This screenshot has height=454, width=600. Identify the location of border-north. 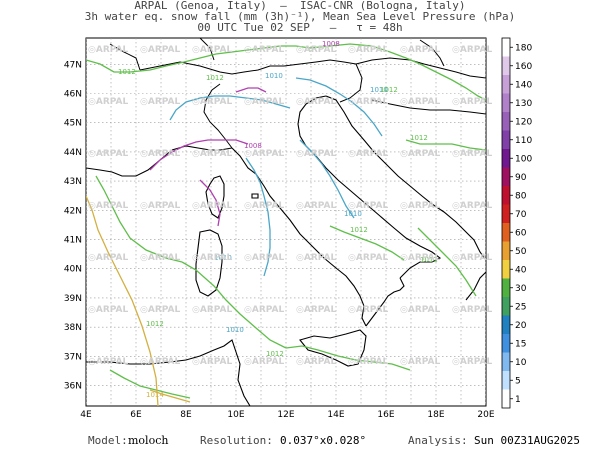
(432, 53).